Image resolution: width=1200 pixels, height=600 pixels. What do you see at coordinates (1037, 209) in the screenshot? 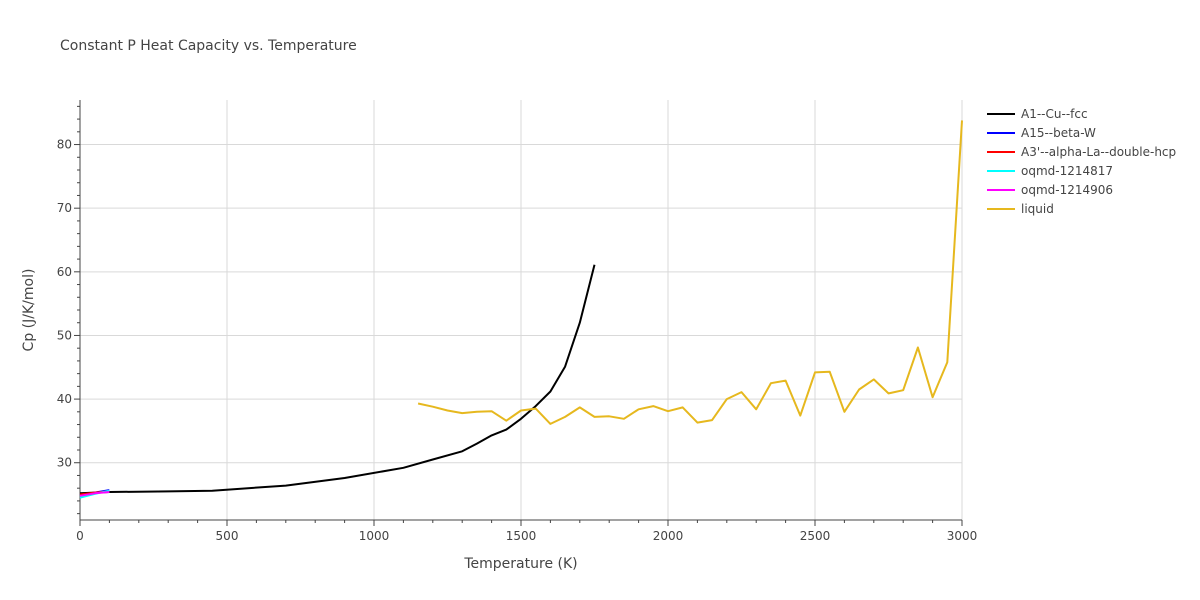
I see `legend-label: liquid` at bounding box center [1037, 209].